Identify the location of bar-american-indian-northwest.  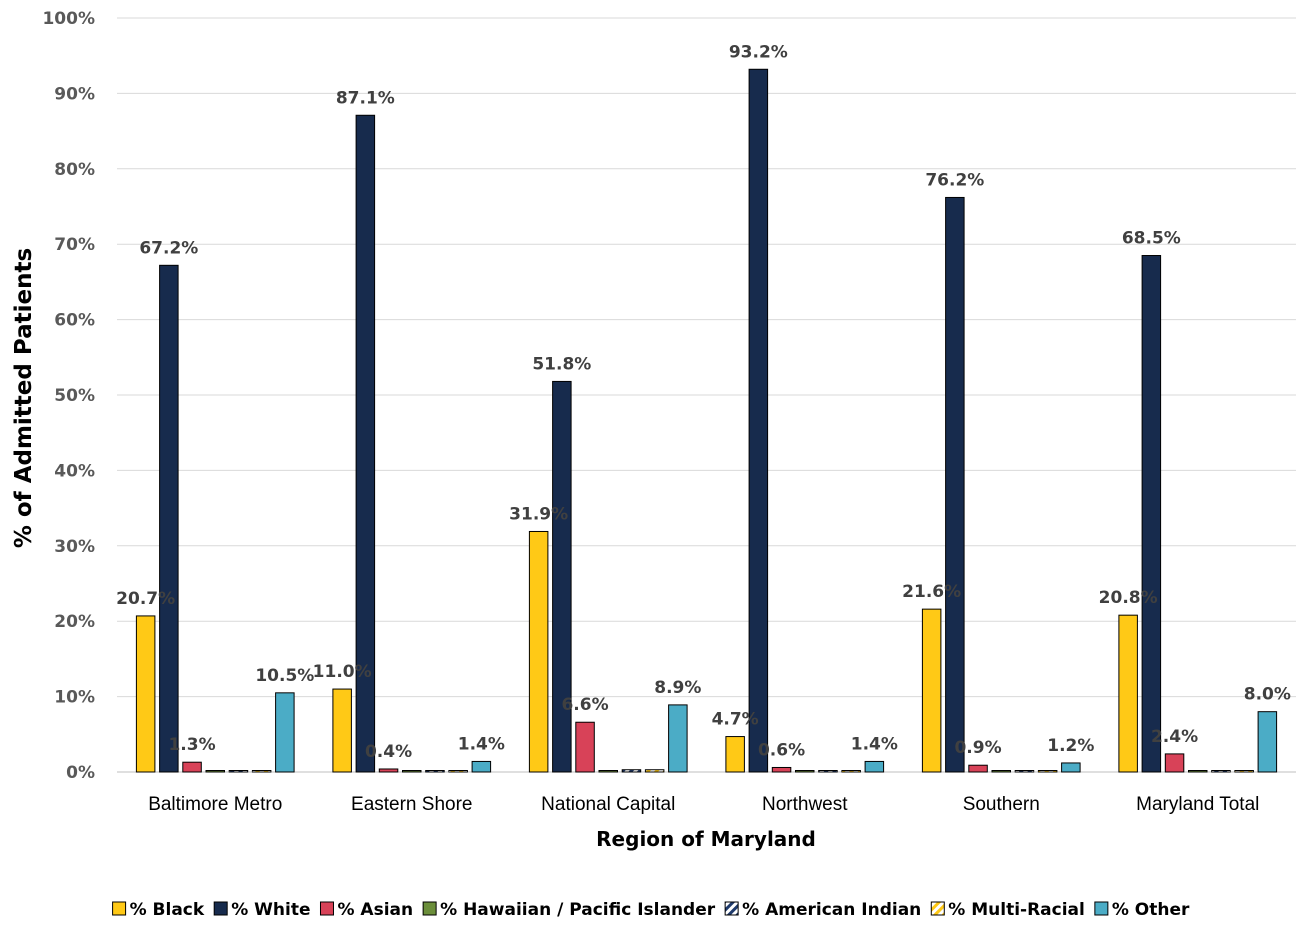
(828, 771).